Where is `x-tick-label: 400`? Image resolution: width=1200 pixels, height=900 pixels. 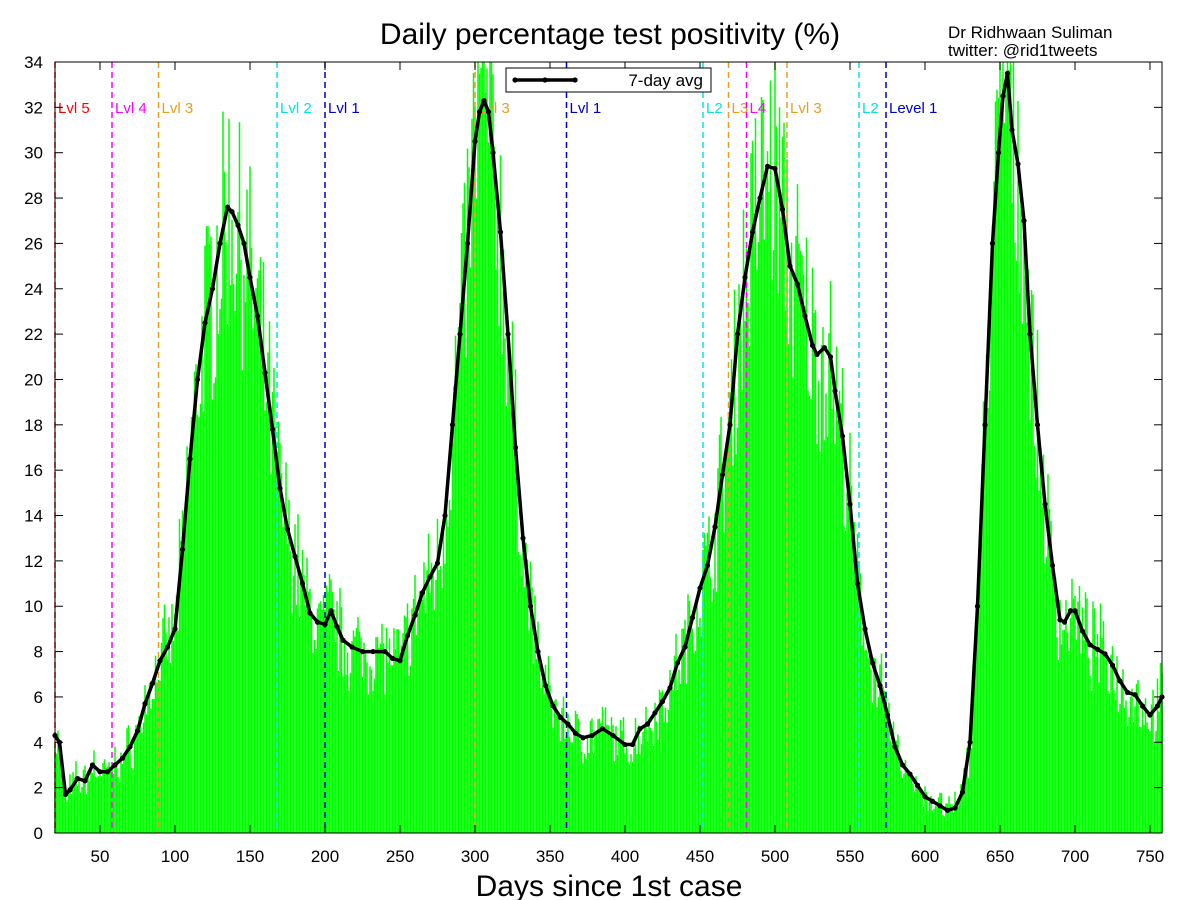
x-tick-label: 400 is located at coordinates (625, 856).